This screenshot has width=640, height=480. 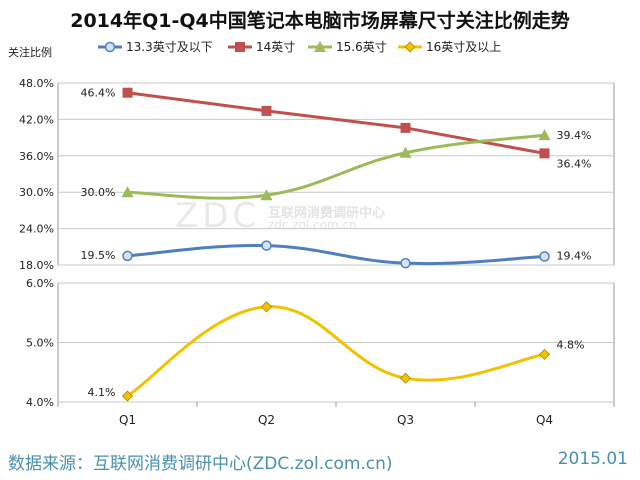 What do you see at coordinates (36, 192) in the screenshot?
I see `y-tick-label: 30.0%` at bounding box center [36, 192].